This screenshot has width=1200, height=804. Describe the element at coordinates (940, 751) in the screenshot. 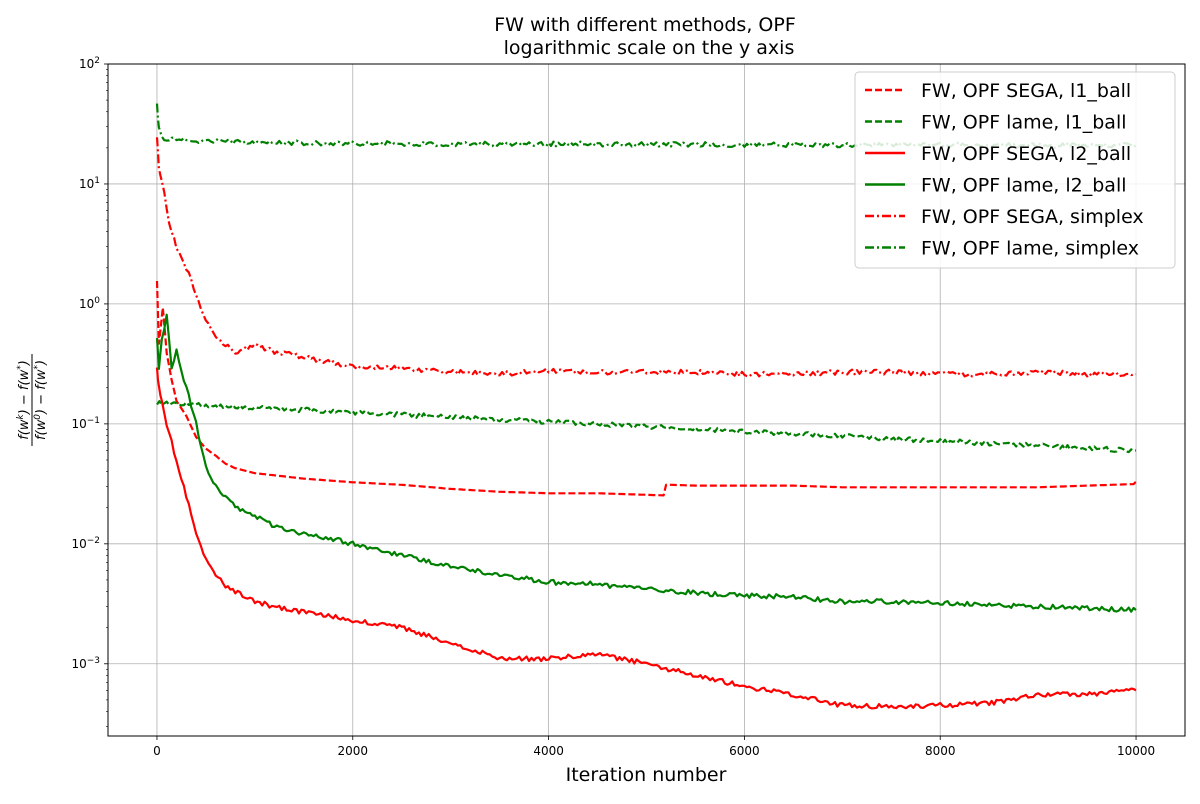

I see `x-tick-label: 8000` at that location.